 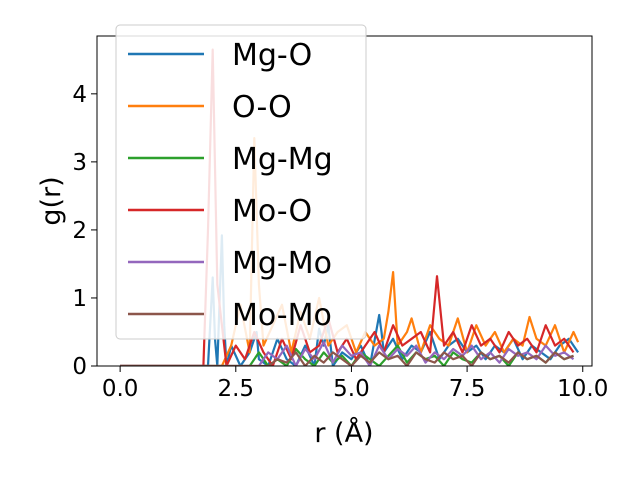 What do you see at coordinates (347, 358) in the screenshot?
I see `series-line-mo-mo` at bounding box center [347, 358].